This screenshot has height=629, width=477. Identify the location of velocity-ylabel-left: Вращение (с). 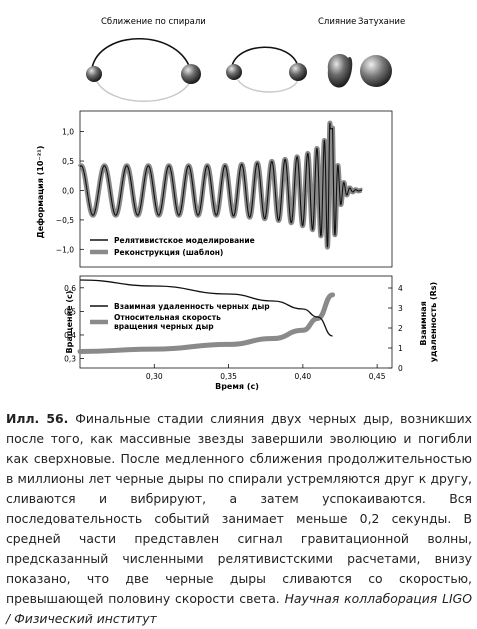
(69, 322).